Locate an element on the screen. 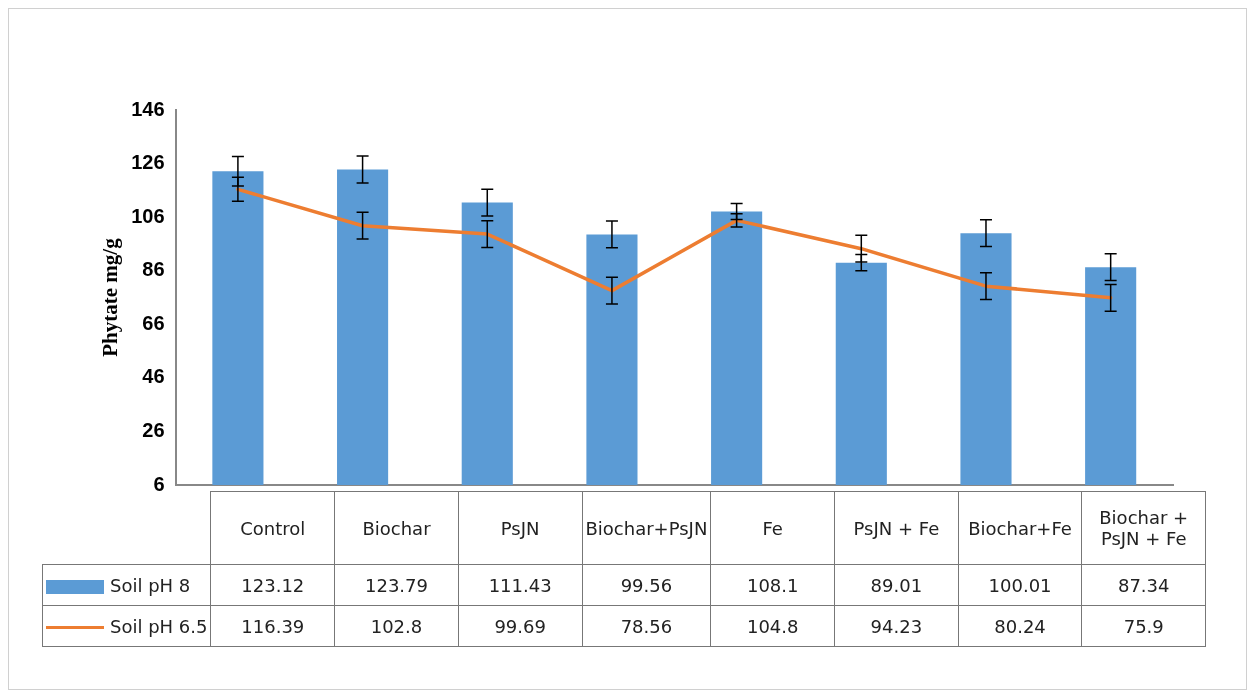 The width and height of the screenshot is (1253, 696). data-label: 94.23 is located at coordinates (896, 626).